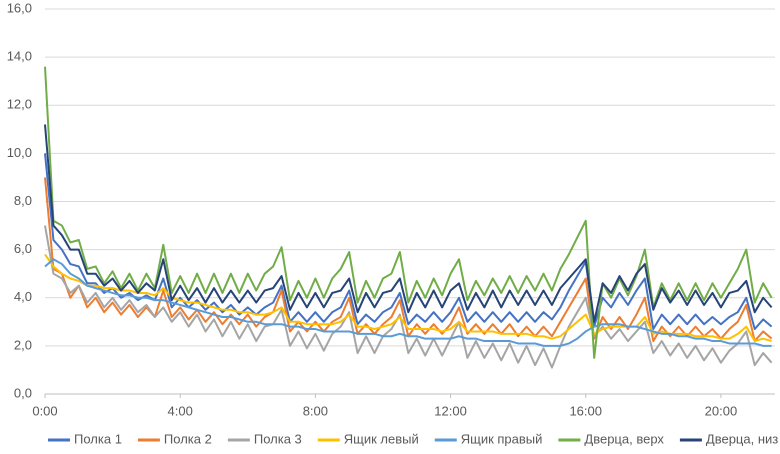 The height and width of the screenshot is (454, 780). I want to click on legend-label: Дверца, низ, so click(742, 438).